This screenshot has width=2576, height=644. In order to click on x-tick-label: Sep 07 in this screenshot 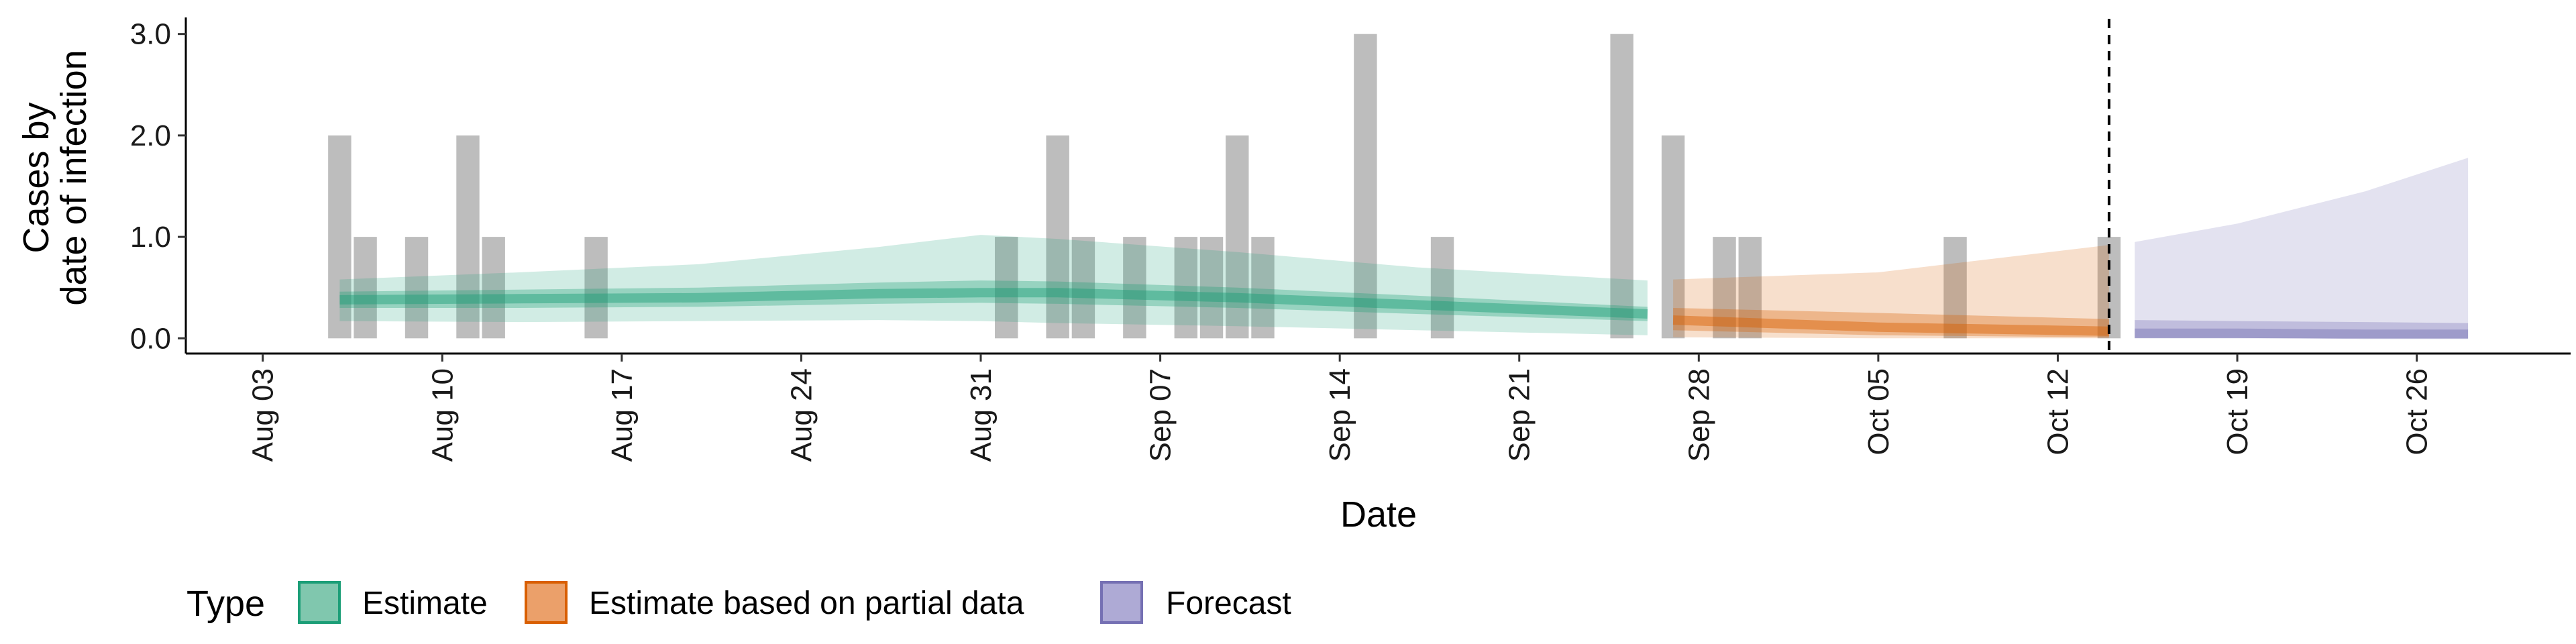, I will do `click(1160, 415)`.